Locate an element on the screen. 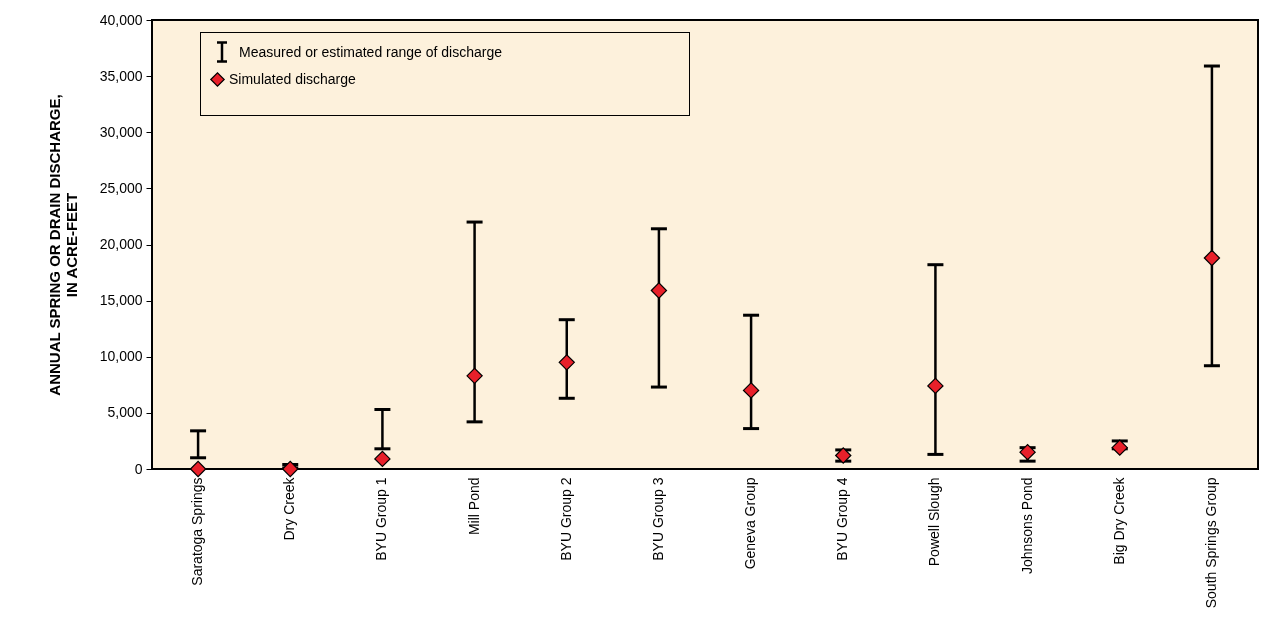 This screenshot has width=1268, height=640. x-tick-label: BYU Group 1 is located at coordinates (381, 519).